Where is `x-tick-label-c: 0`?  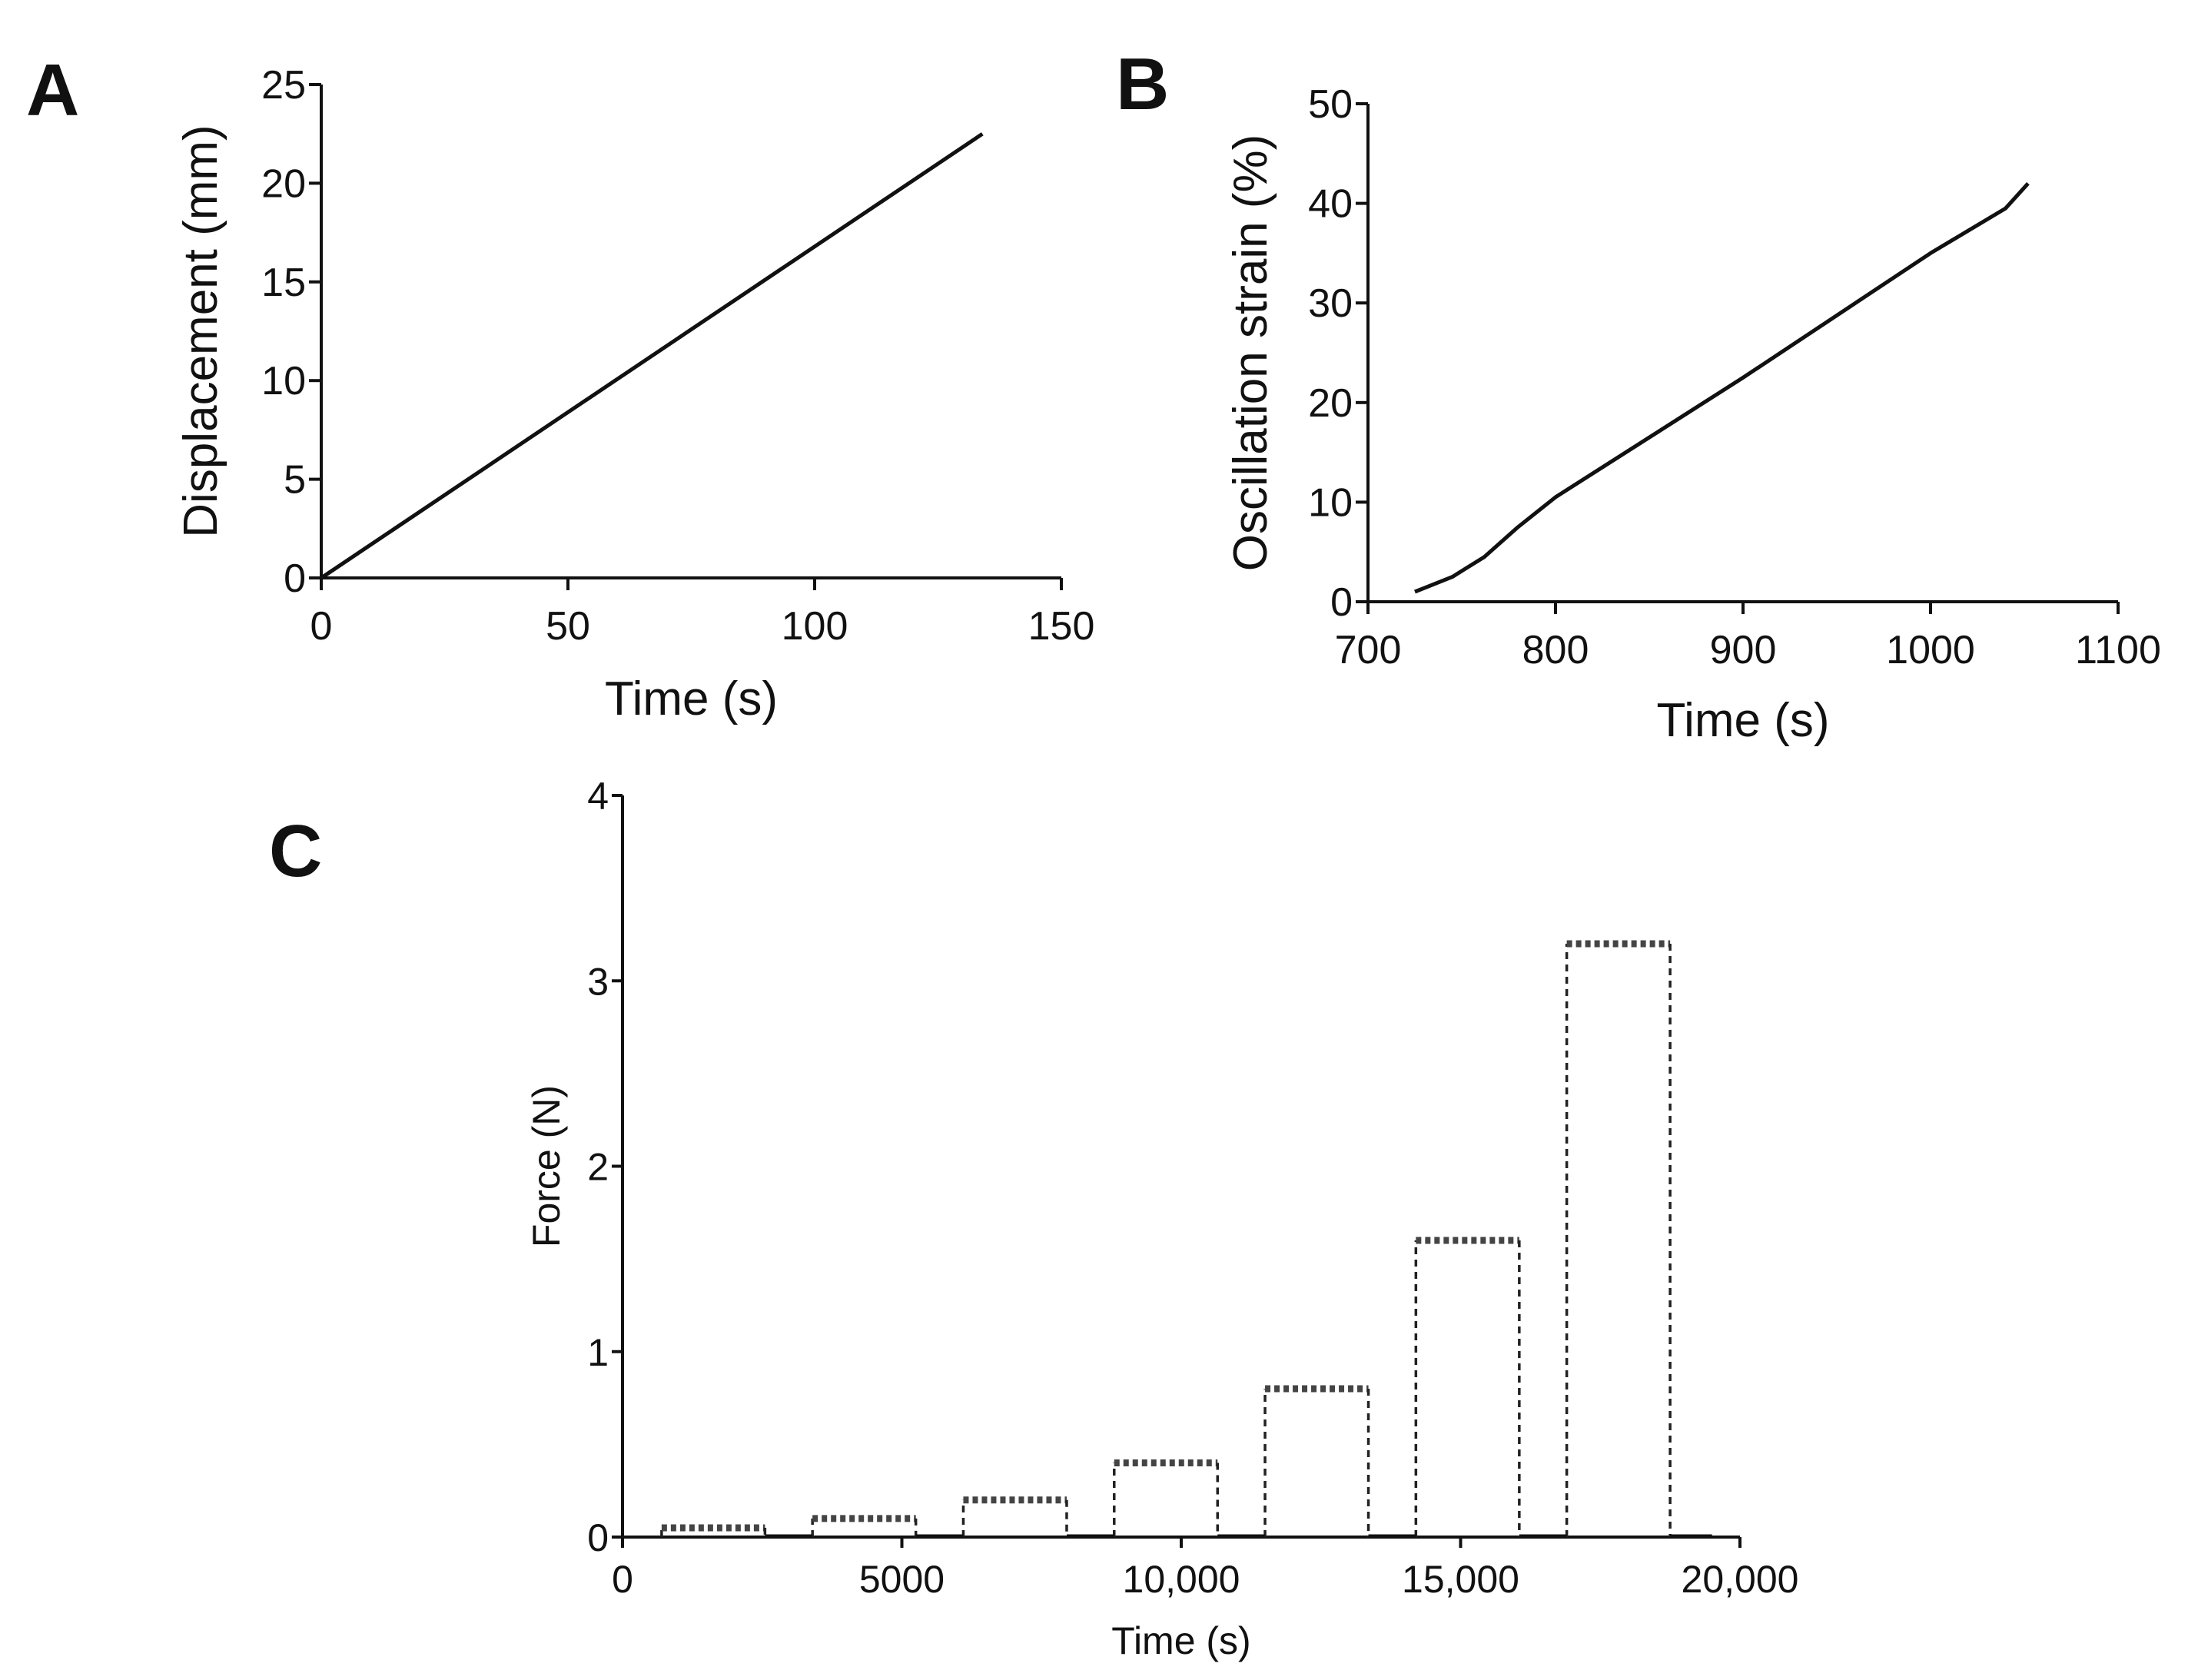
x-tick-label-c: 0 is located at coordinates (623, 1580).